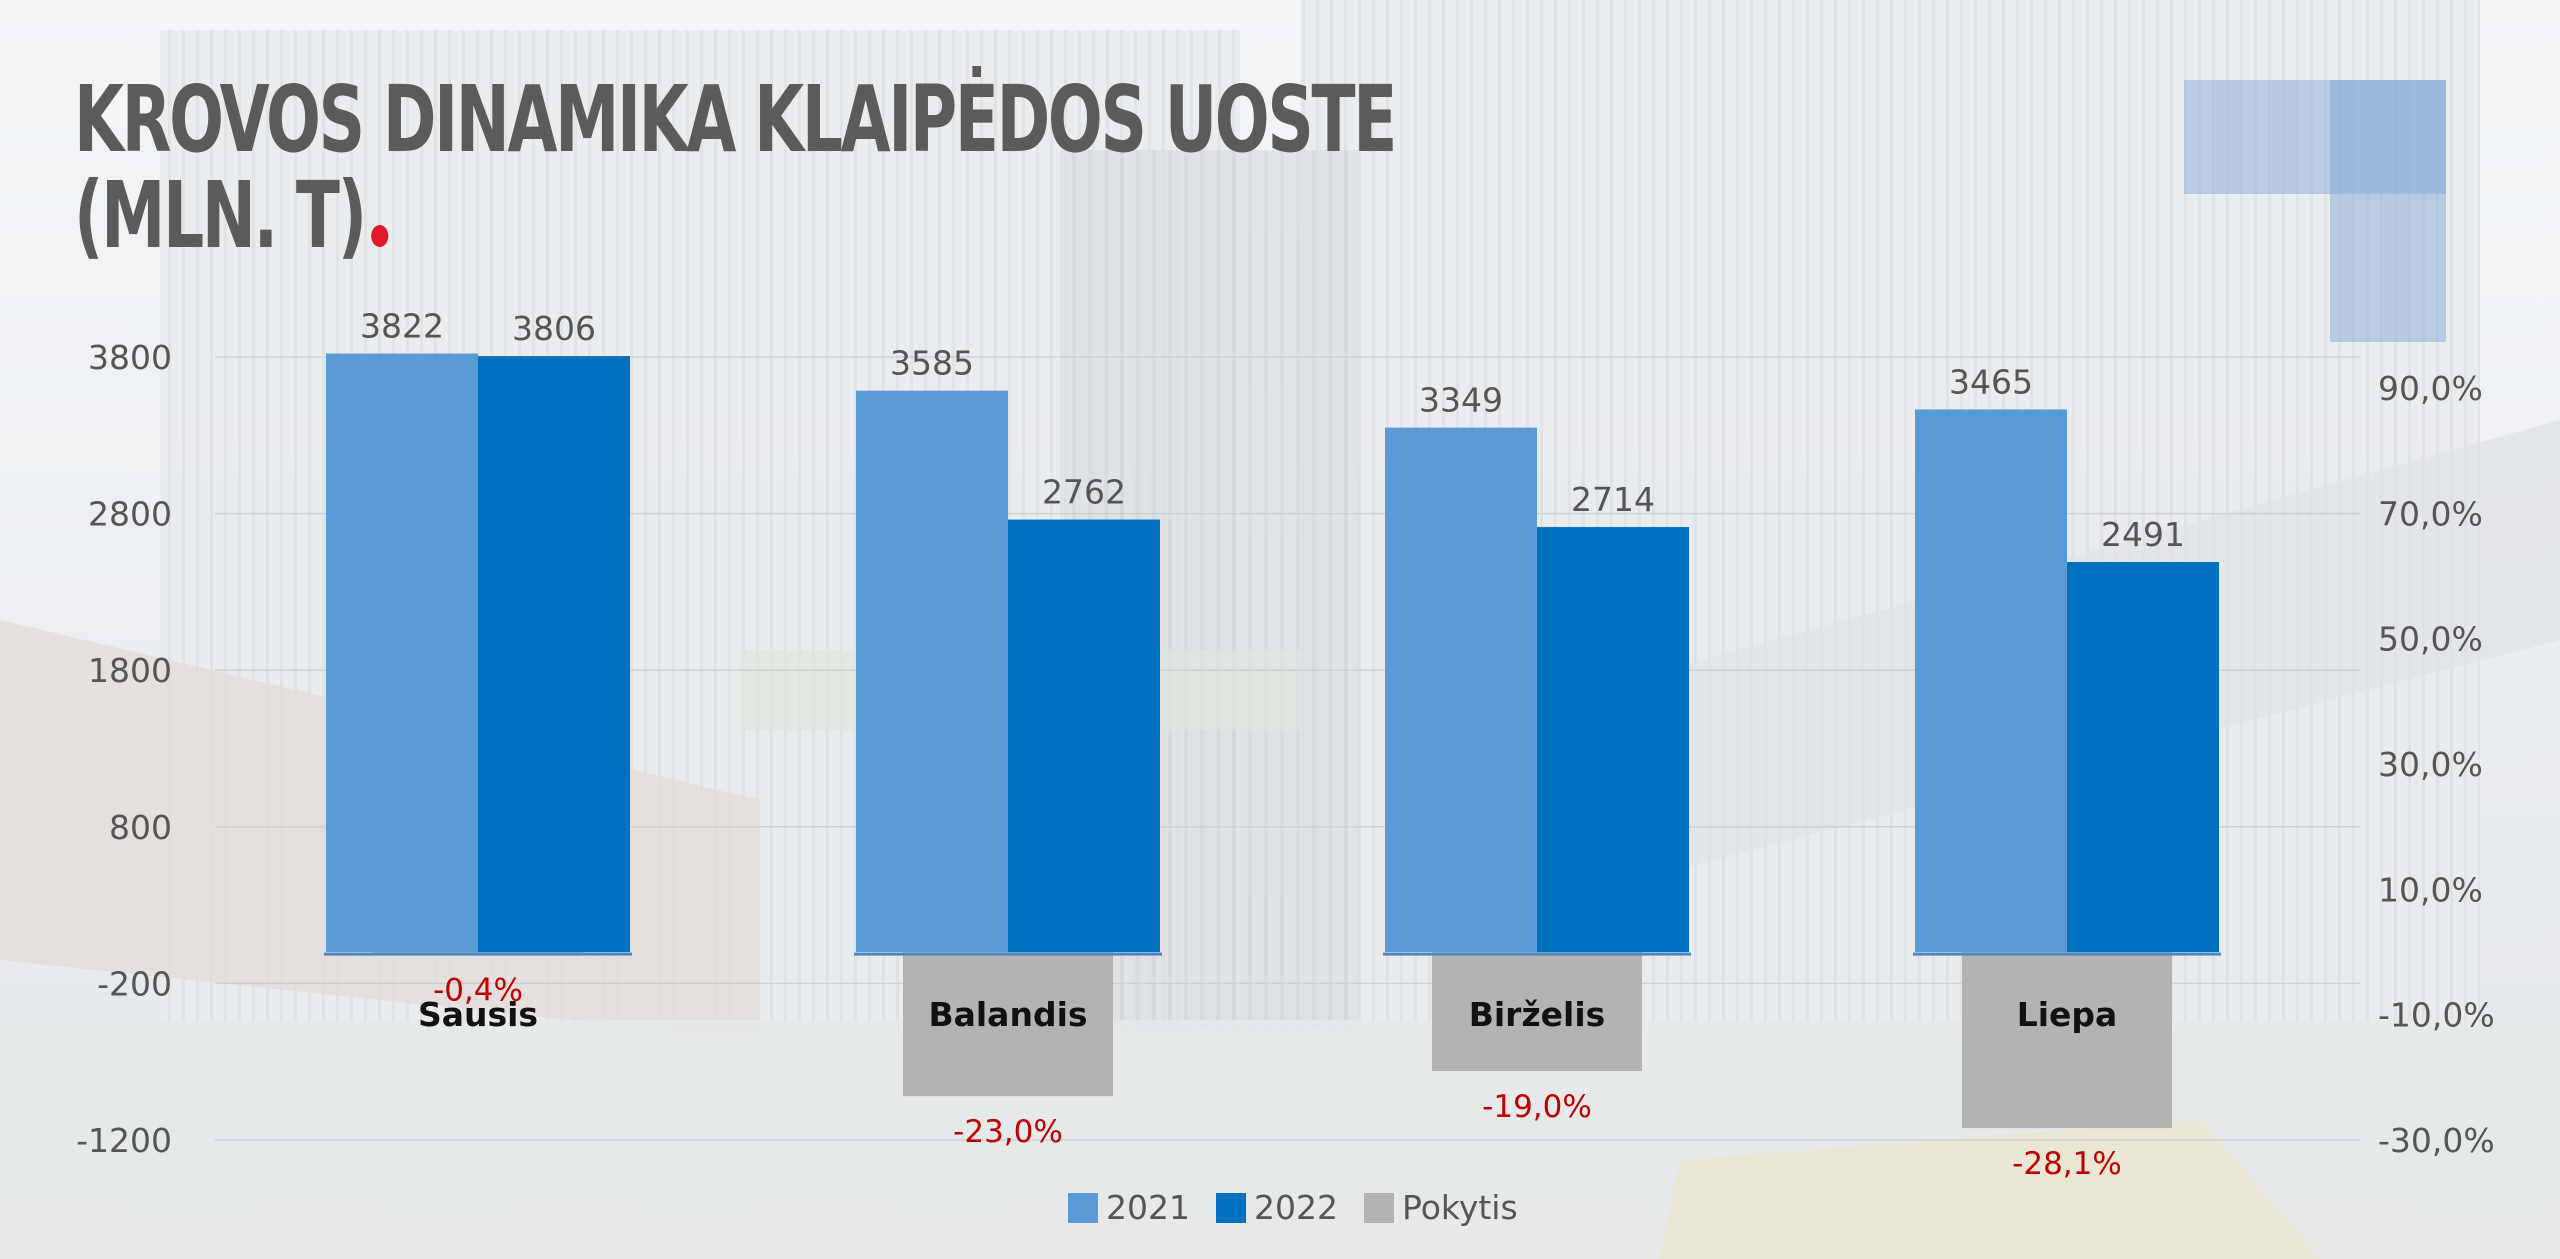 This screenshot has height=1259, width=2560. What do you see at coordinates (140, 827) in the screenshot?
I see `y-left-tick-label: 800` at bounding box center [140, 827].